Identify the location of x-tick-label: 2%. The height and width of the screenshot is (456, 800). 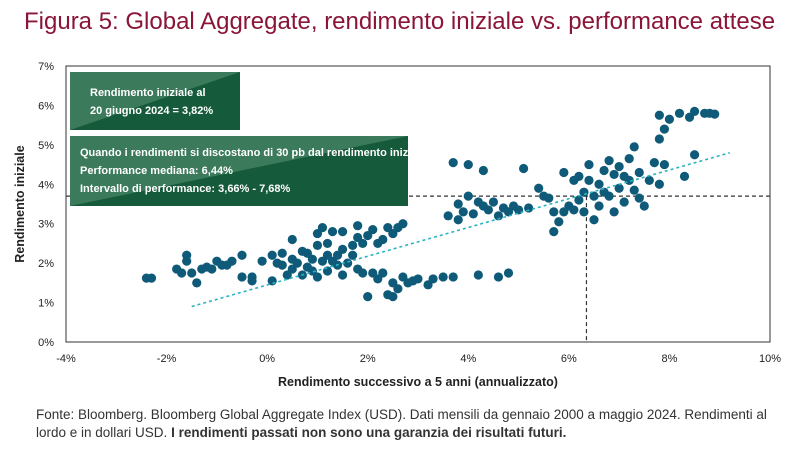
(368, 359).